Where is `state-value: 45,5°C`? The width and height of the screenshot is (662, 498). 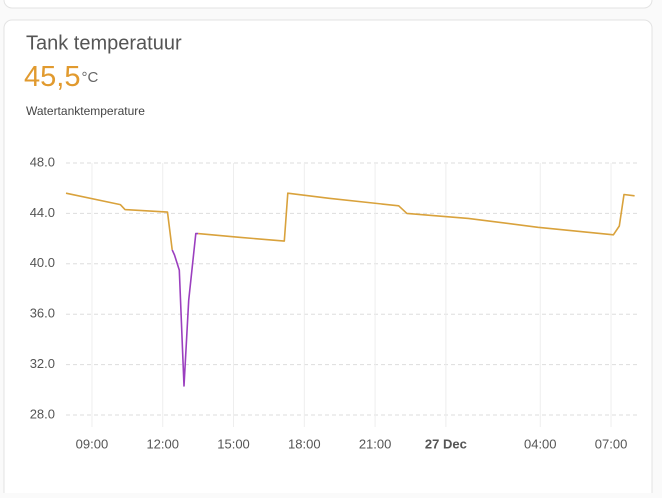 state-value: 45,5°C is located at coordinates (61, 77).